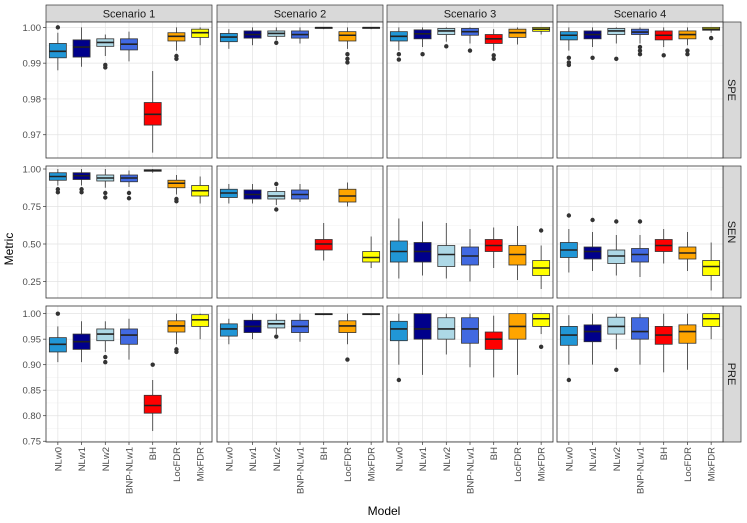 This screenshot has height=523, width=747. What do you see at coordinates (32, 314) in the screenshot?
I see `y-tick-label-pre-5: 1.00` at bounding box center [32, 314].